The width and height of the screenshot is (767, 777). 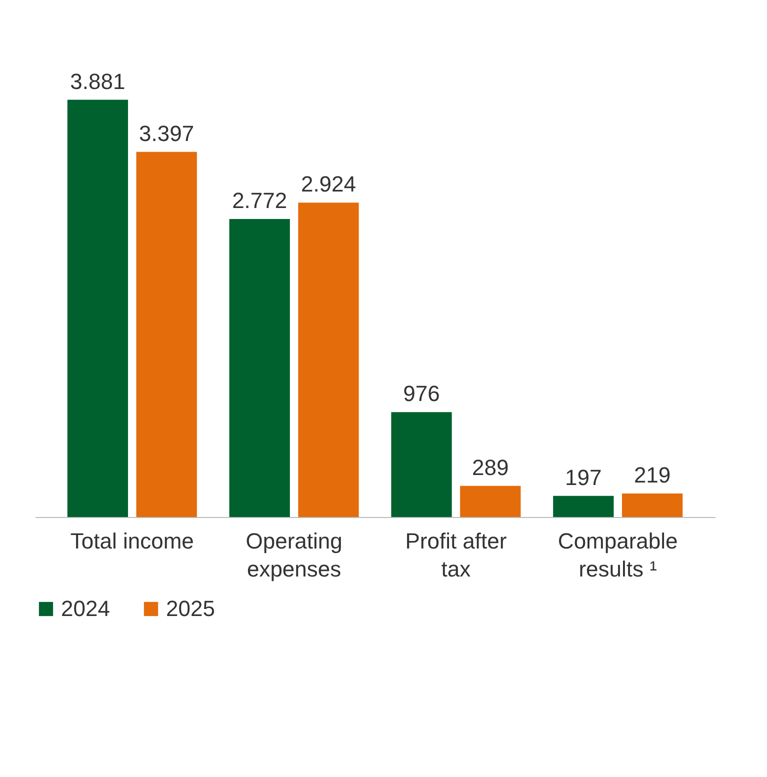 I want to click on data-label: 2.924, so click(x=328, y=184).